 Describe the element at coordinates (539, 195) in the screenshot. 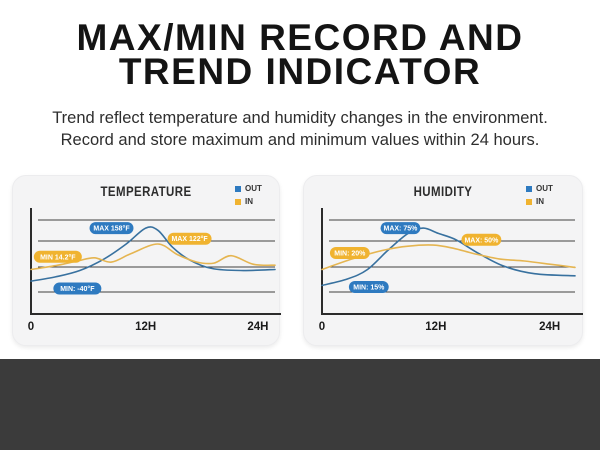

I see `humidity-chart-legend: OUT IN` at that location.